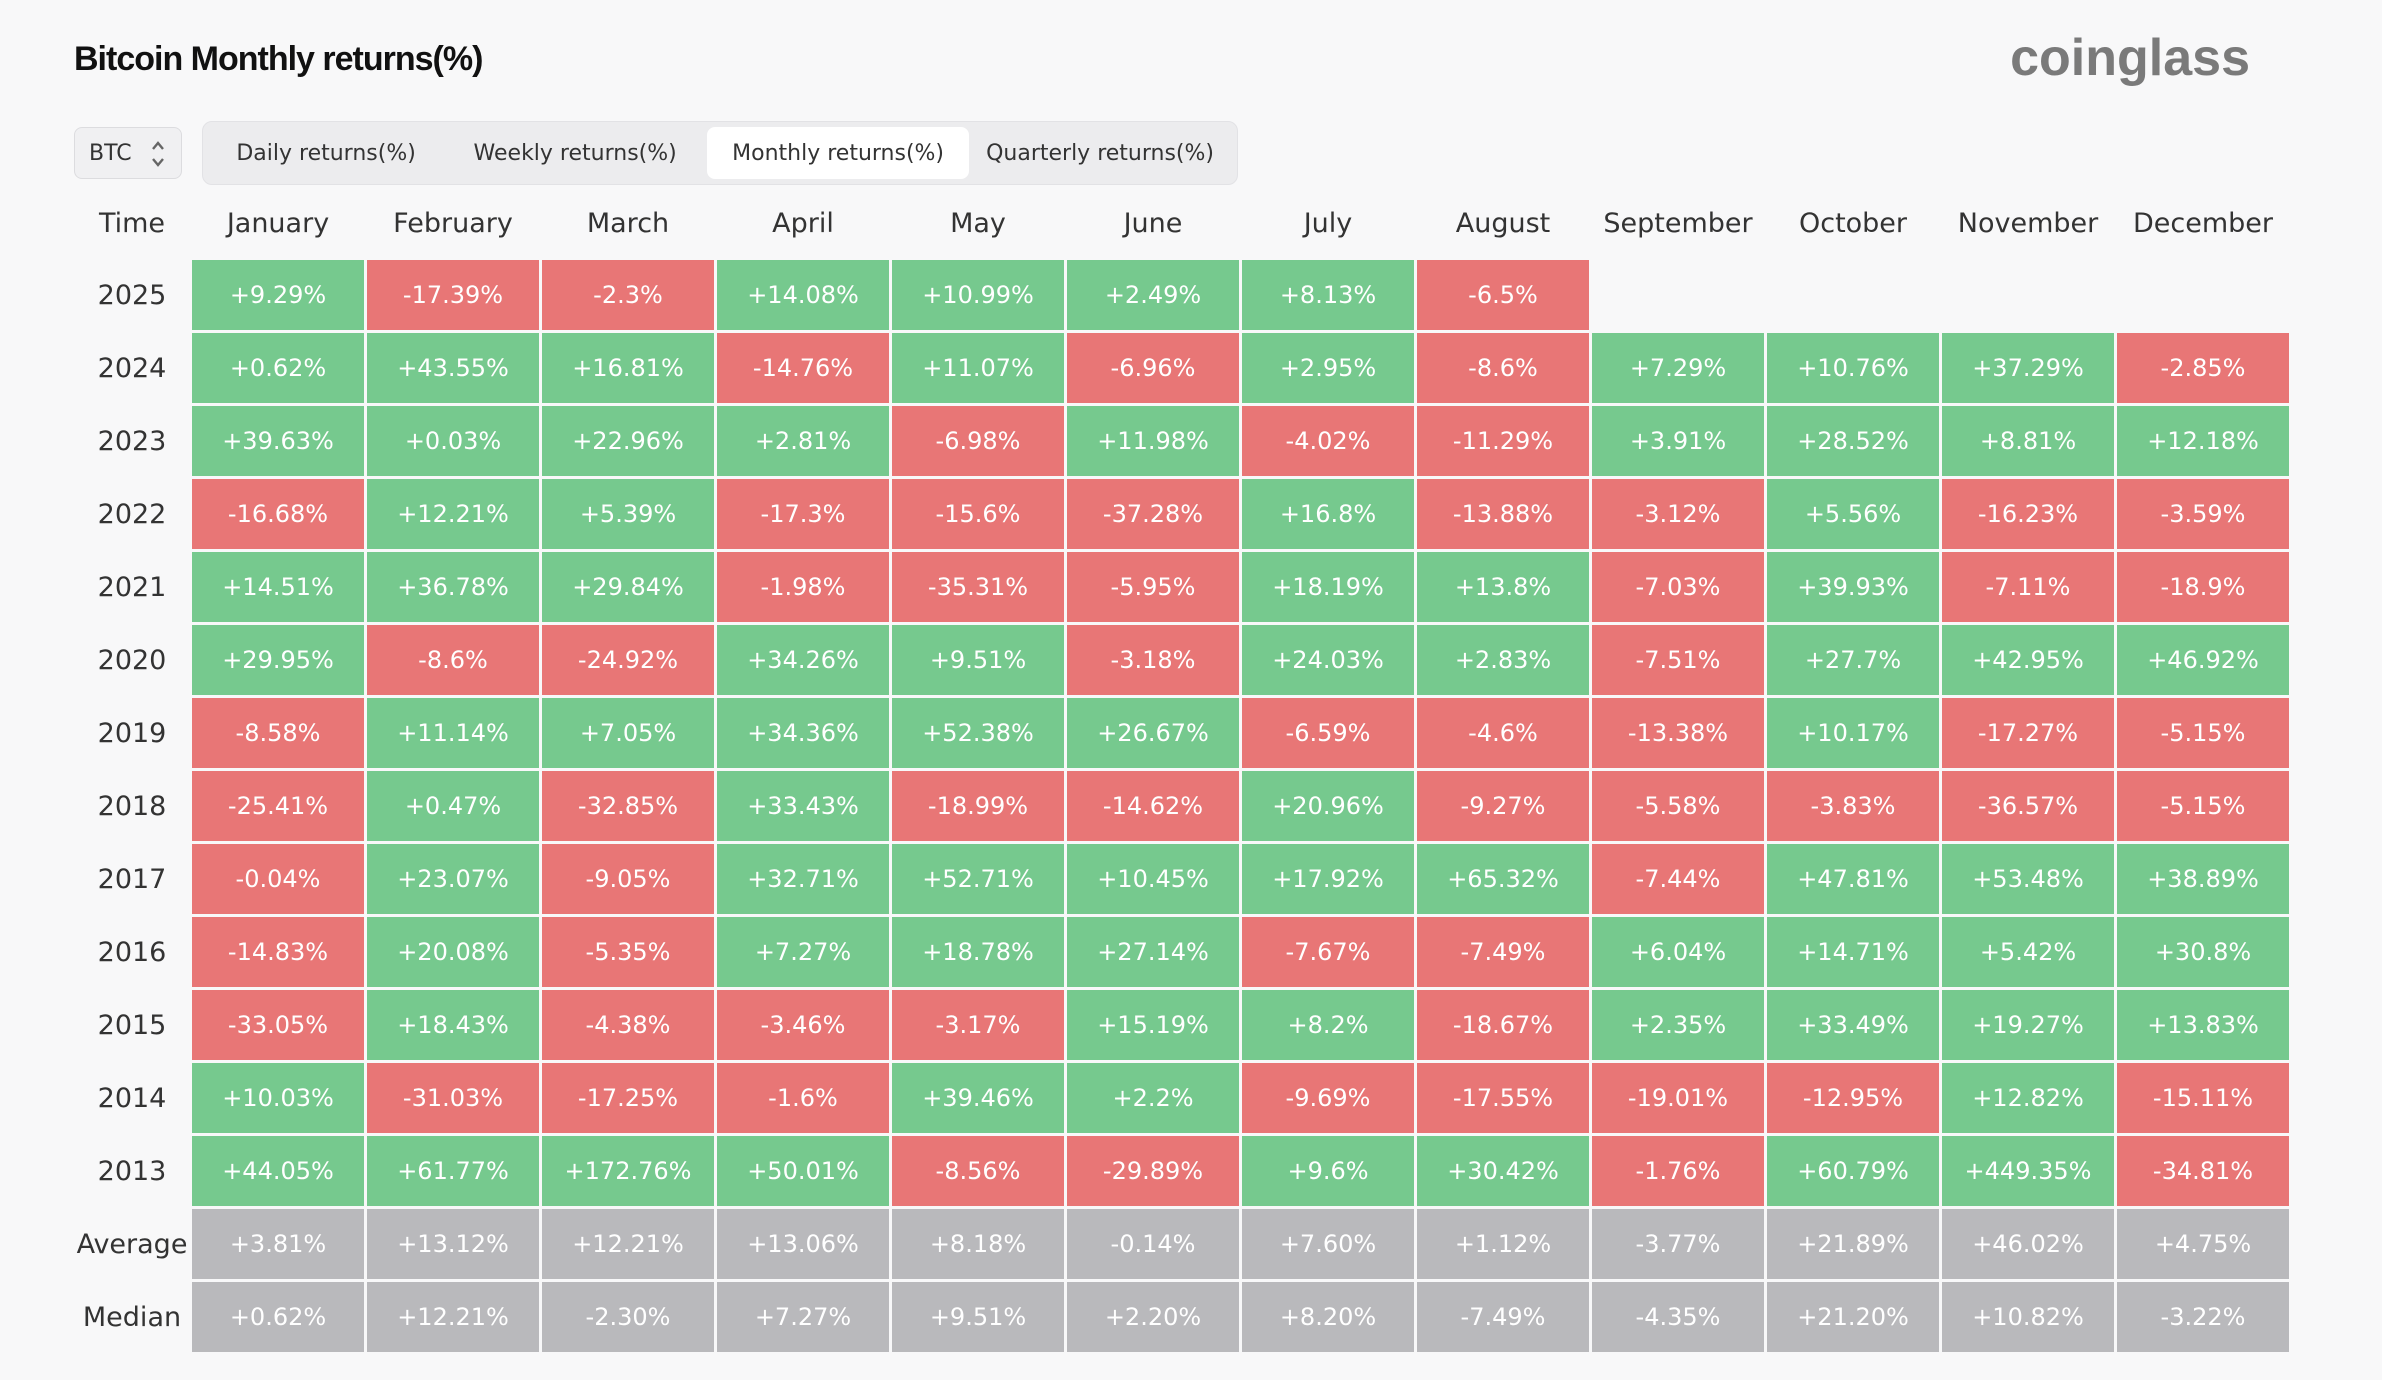 The image size is (2382, 1380). I want to click on return-cell: -7.44%, so click(1678, 879).